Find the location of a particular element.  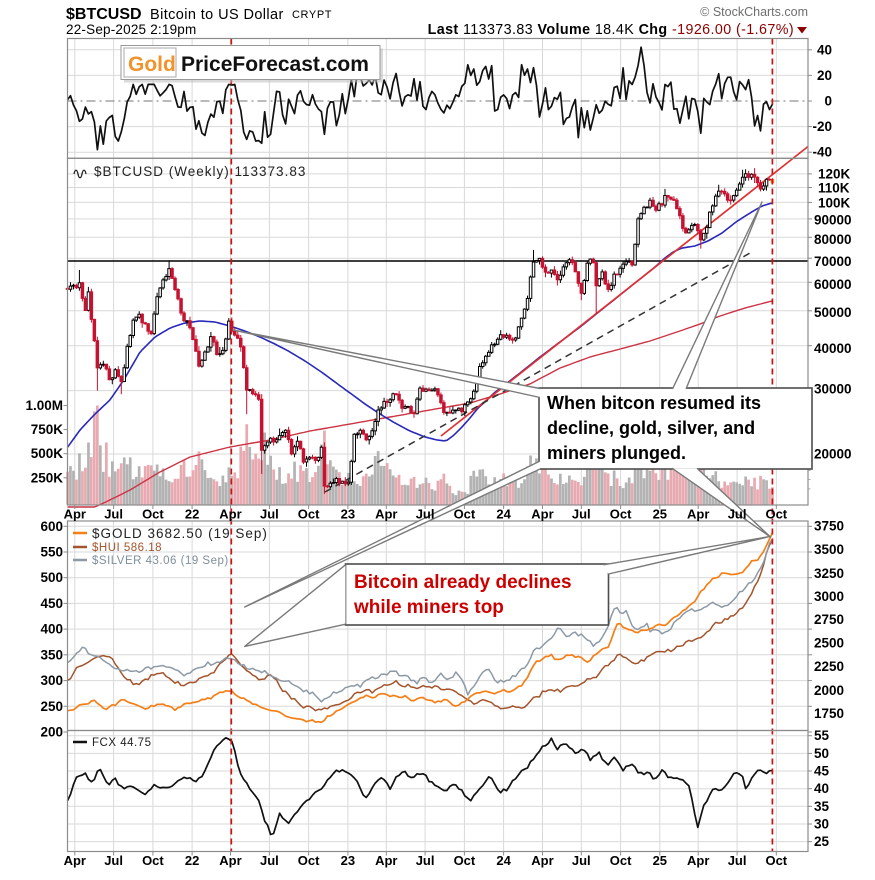

svg-text: 250 is located at coordinates (51, 706).